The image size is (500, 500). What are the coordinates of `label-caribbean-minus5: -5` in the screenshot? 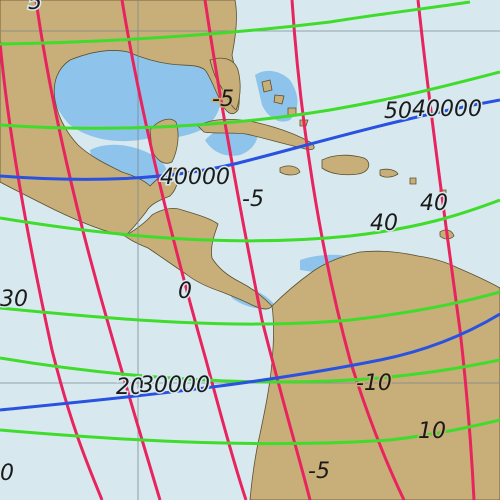 It's located at (253, 199).